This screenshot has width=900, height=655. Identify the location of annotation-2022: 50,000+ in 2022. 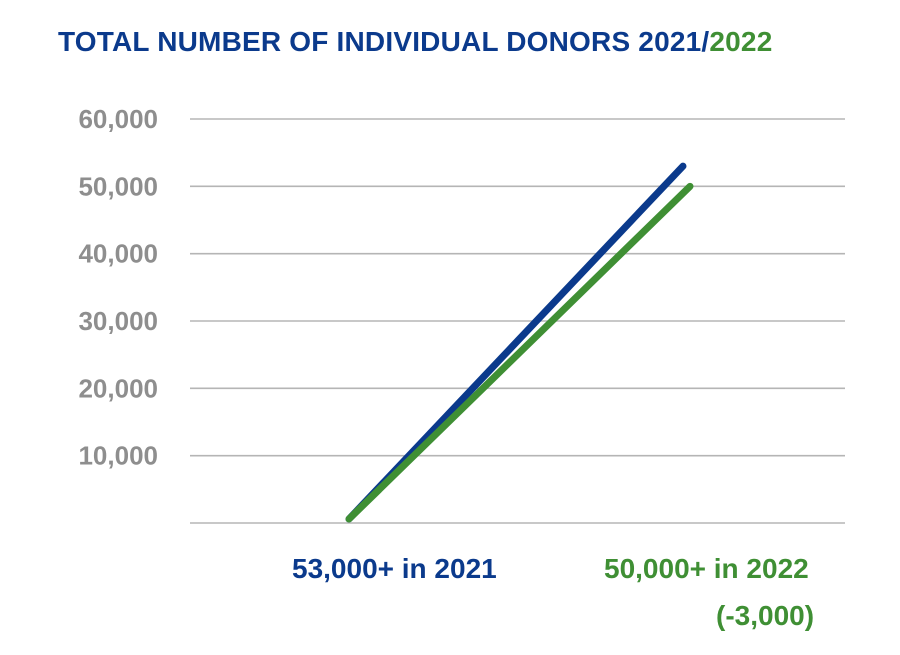
(706, 568).